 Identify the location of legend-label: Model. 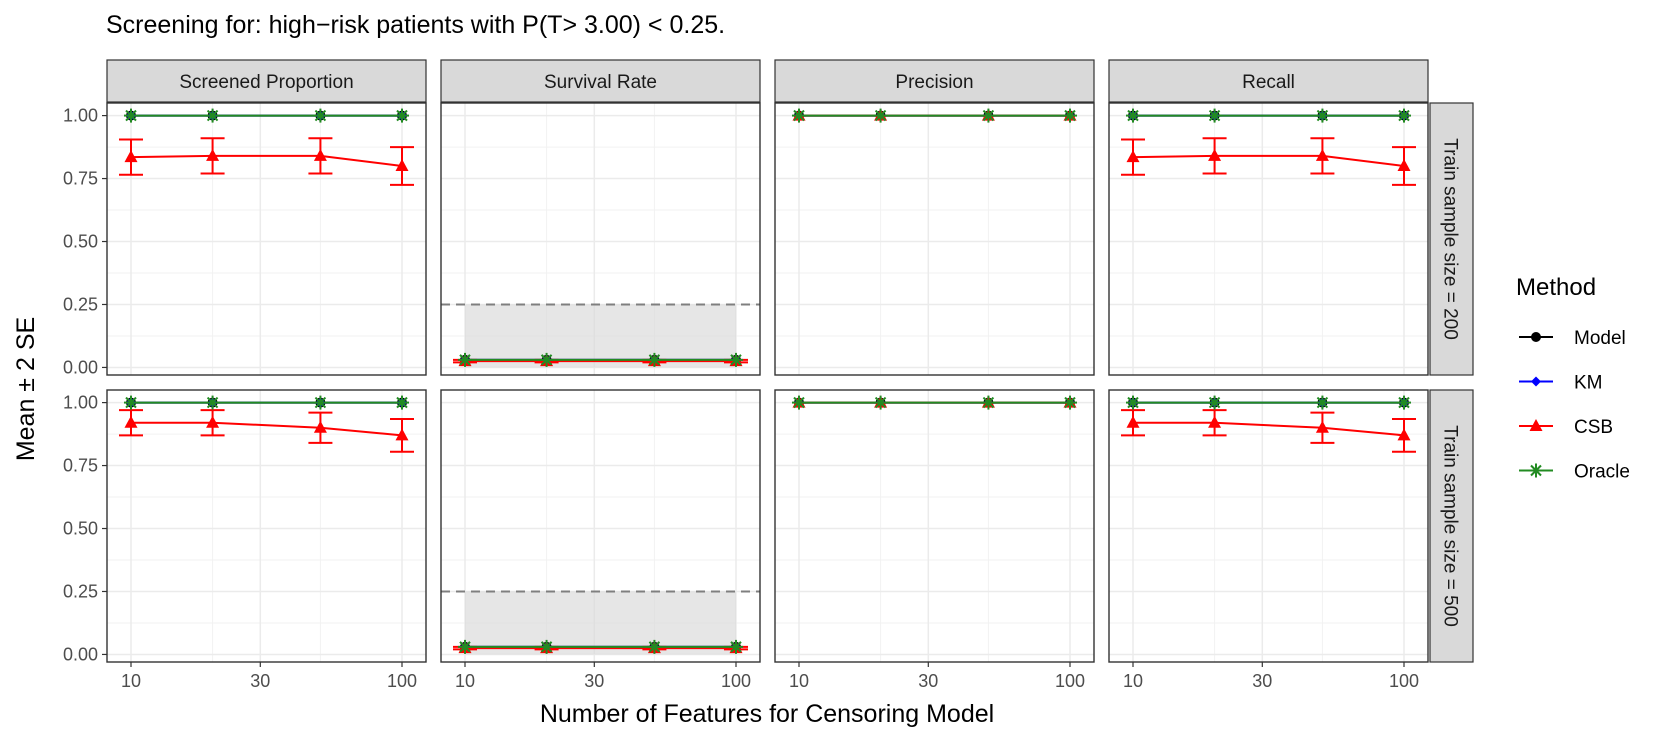
(1600, 338).